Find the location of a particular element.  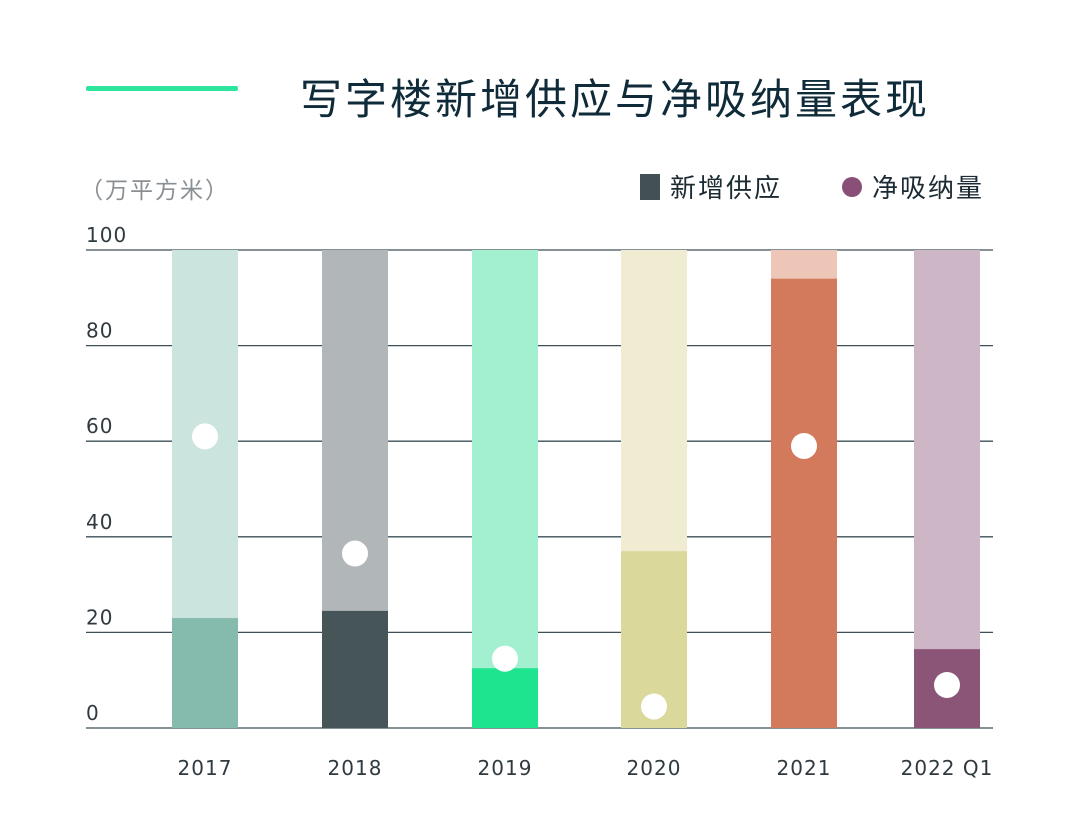

y-tick-label: 80 is located at coordinates (99, 331).